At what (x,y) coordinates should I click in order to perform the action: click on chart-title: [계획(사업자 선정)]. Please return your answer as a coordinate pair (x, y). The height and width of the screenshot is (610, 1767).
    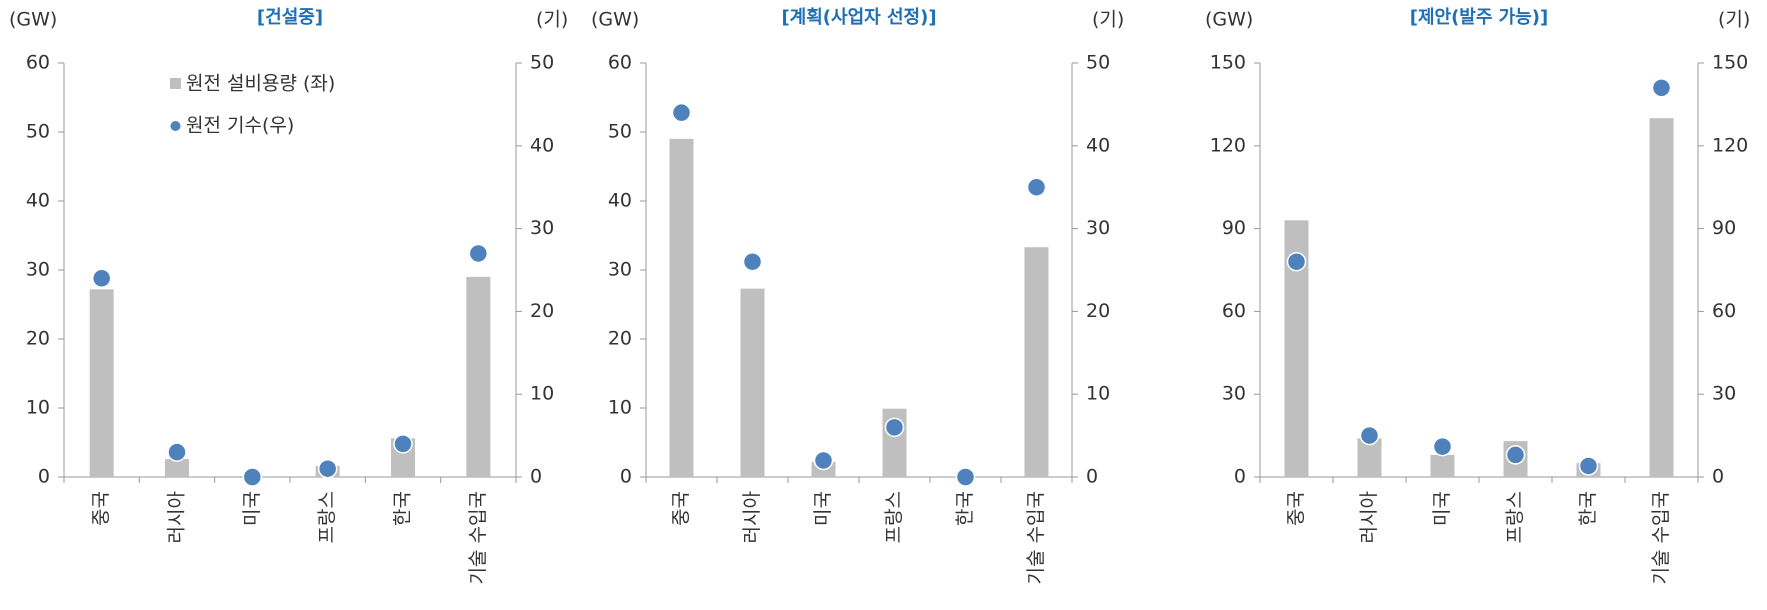
    Looking at the image, I should click on (858, 17).